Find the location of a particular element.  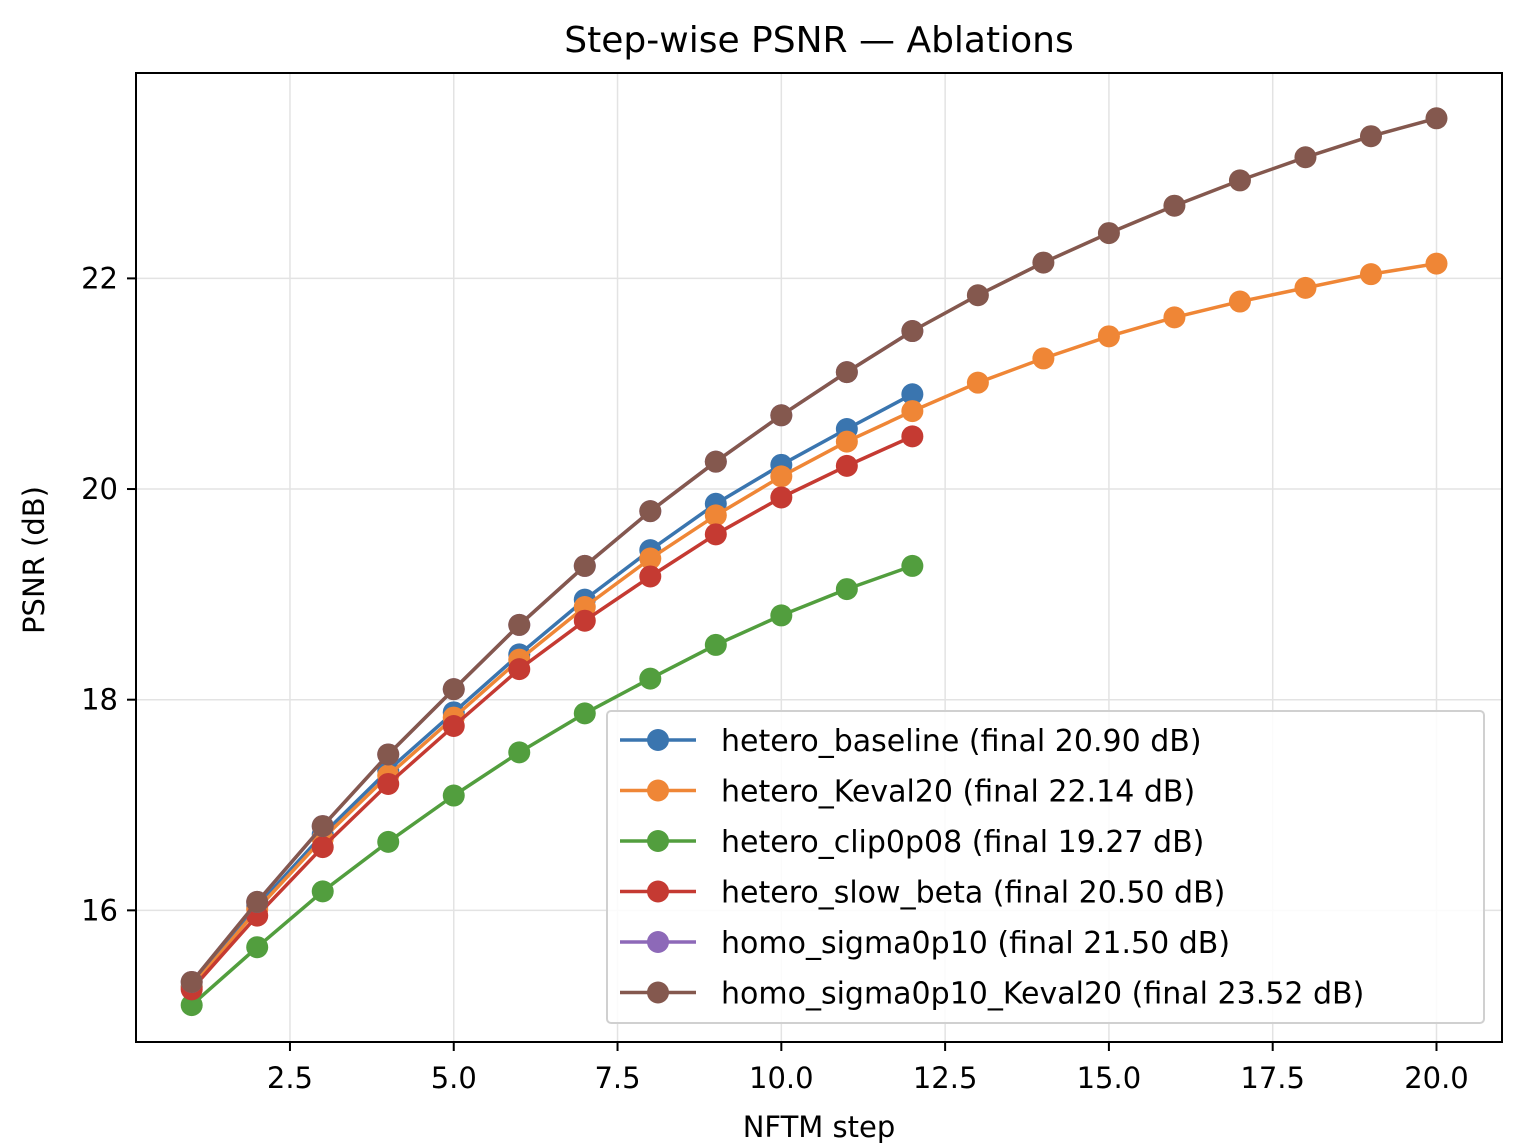

x-tick-label: 15.0 is located at coordinates (1109, 1078).